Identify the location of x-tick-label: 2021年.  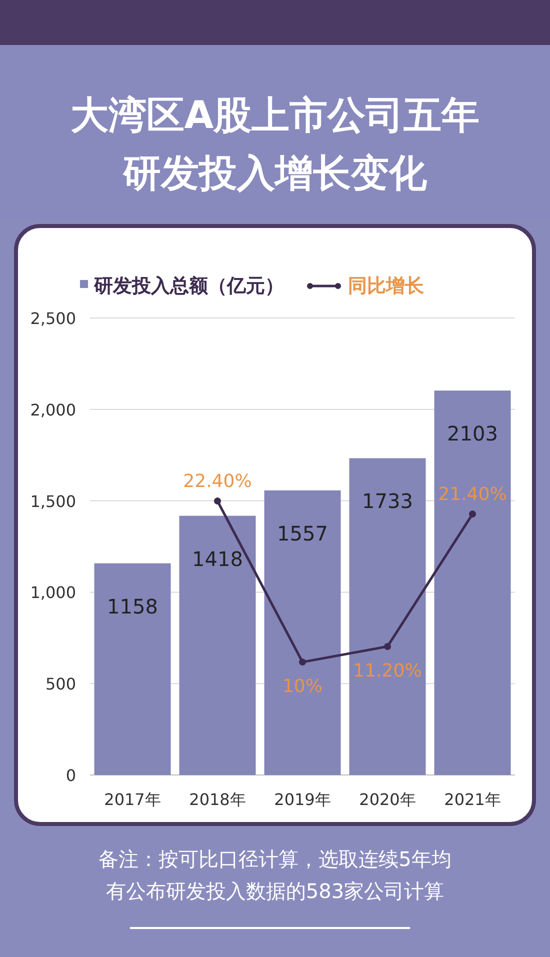
(472, 799).